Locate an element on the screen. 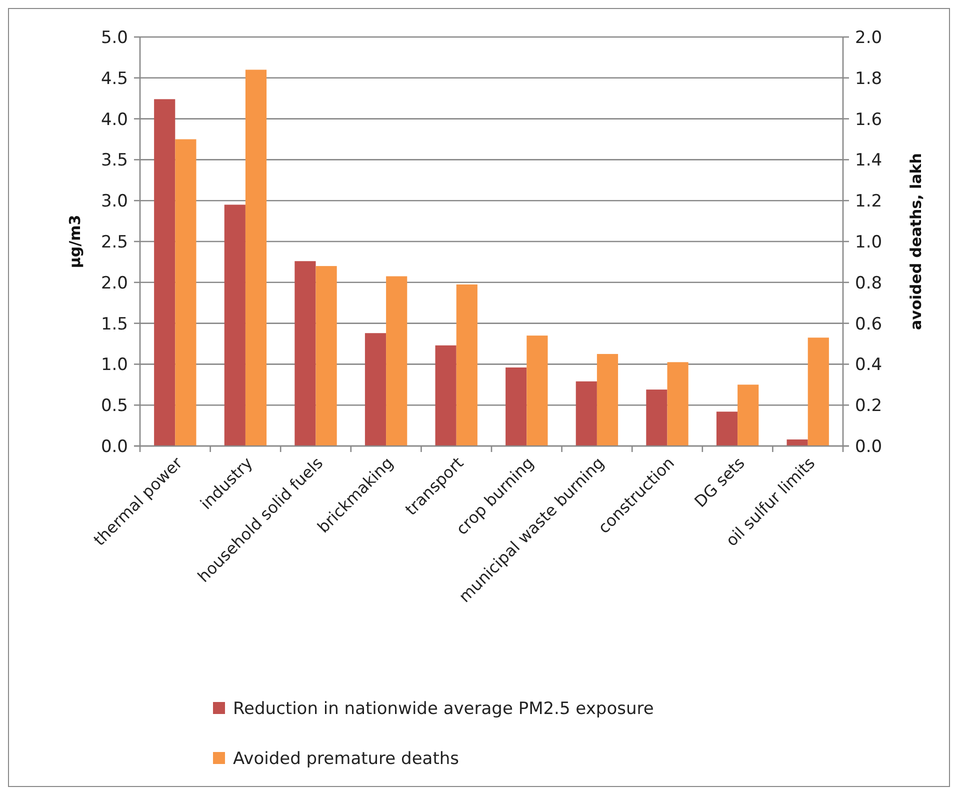 The width and height of the screenshot is (958, 795). y-tick-label: 0.5 is located at coordinates (114, 406).